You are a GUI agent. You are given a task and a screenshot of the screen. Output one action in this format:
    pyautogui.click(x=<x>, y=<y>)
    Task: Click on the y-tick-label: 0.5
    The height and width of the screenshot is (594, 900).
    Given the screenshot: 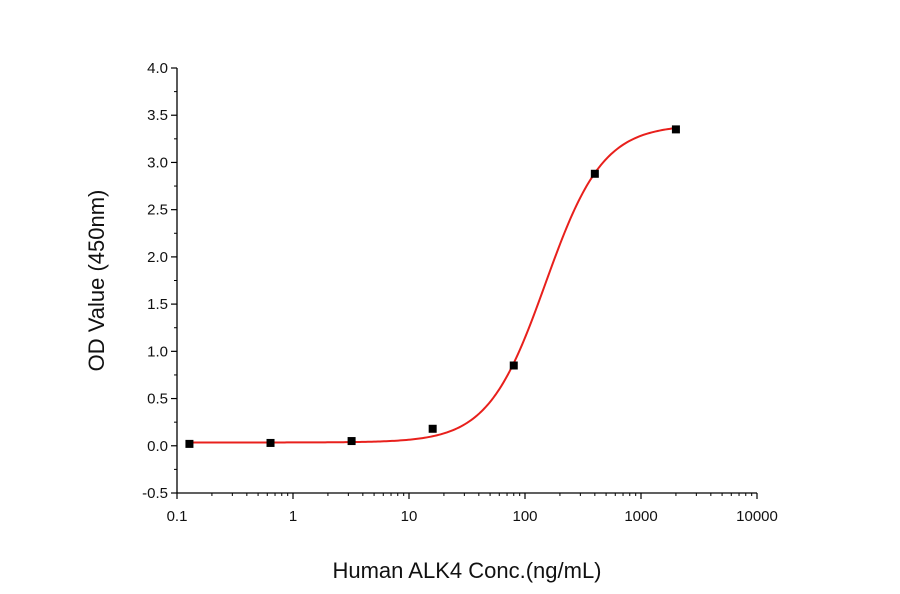 What is the action you would take?
    pyautogui.click(x=157, y=399)
    